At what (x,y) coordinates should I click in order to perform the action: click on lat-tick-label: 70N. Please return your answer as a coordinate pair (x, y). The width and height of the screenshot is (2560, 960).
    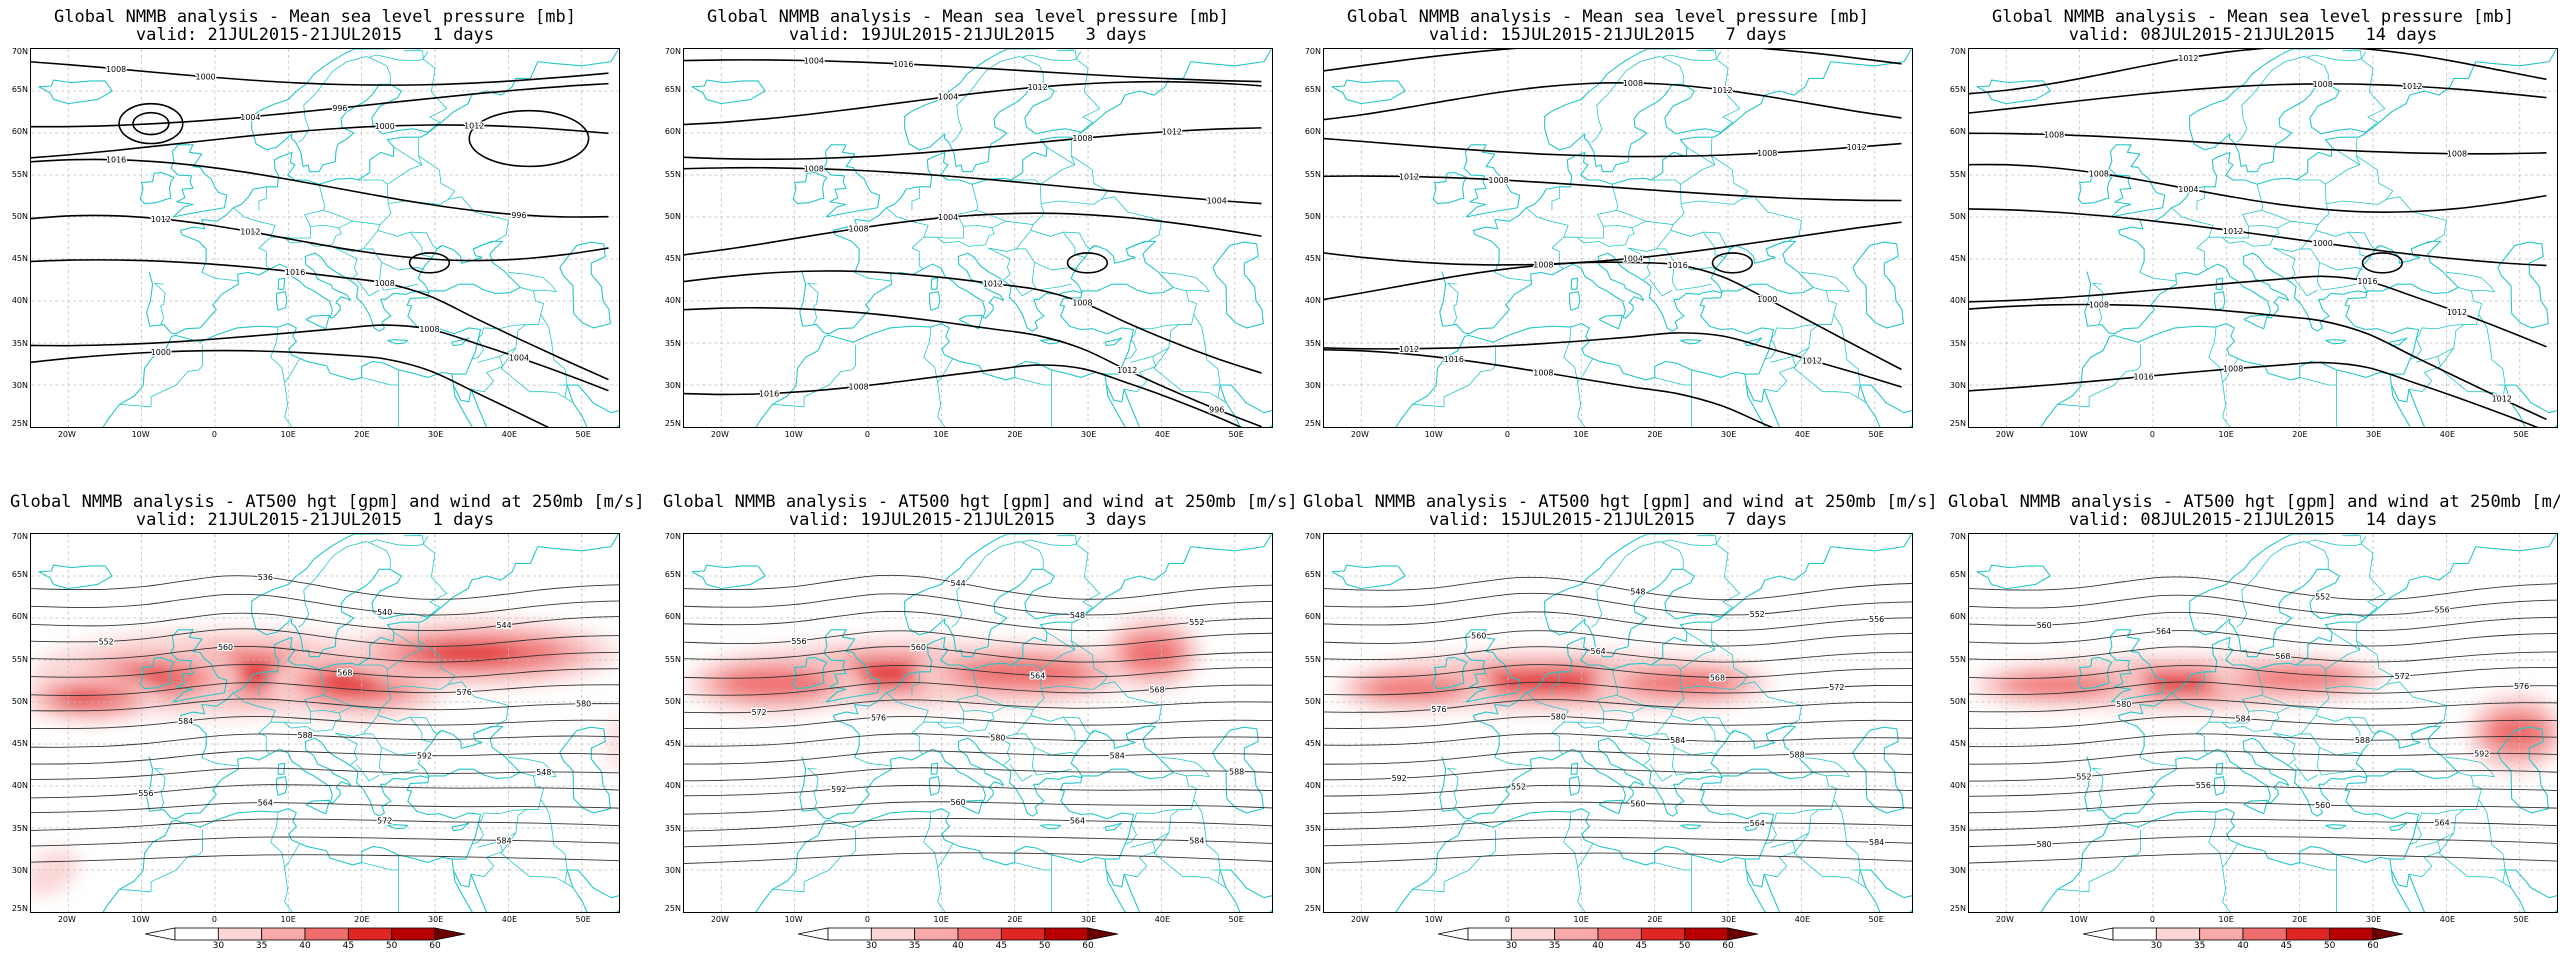
    Looking at the image, I should click on (672, 51).